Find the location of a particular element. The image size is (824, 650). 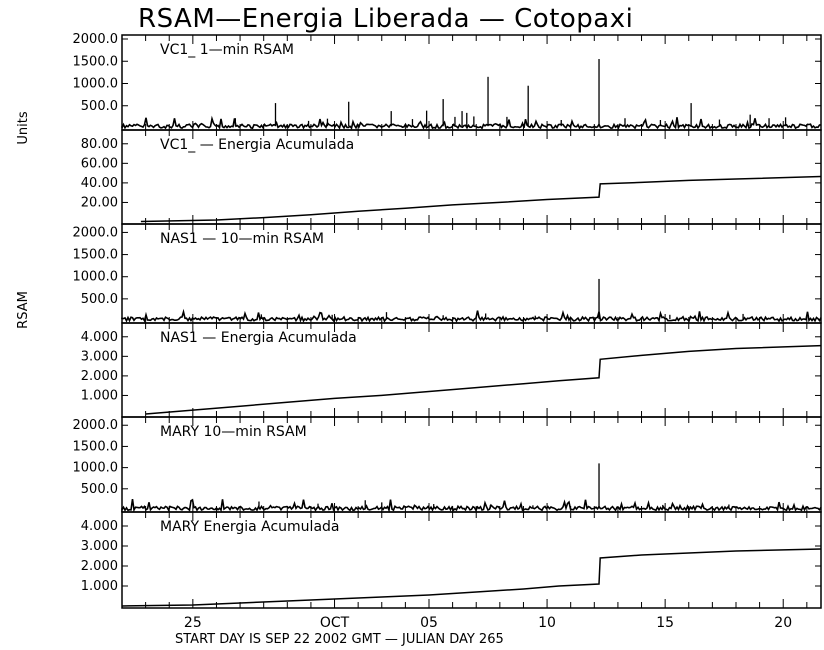

x-axis: 25 OCT 05 10 15 20 is located at coordinates (488, 623).